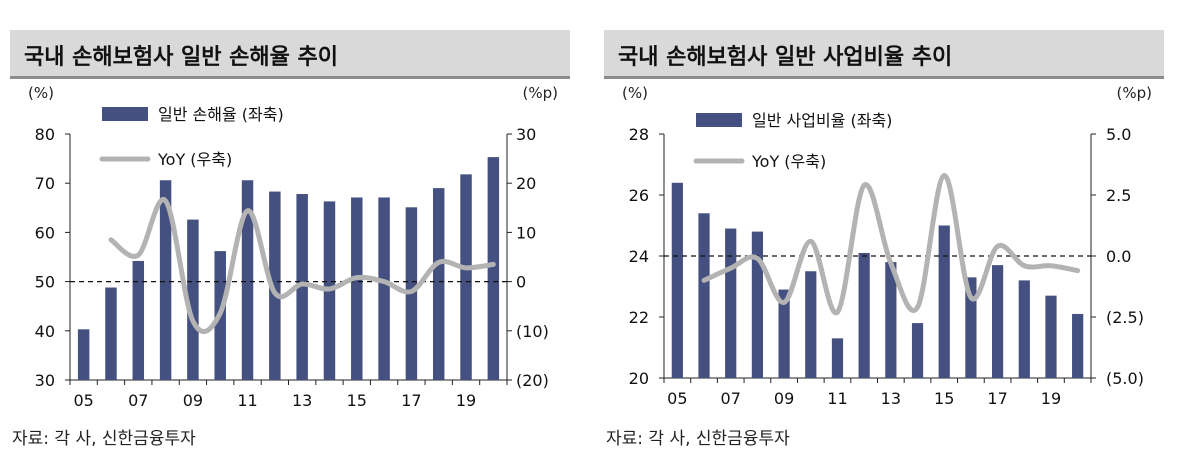 The width and height of the screenshot is (1180, 464). I want to click on left-tick-label: 40, so click(45, 331).